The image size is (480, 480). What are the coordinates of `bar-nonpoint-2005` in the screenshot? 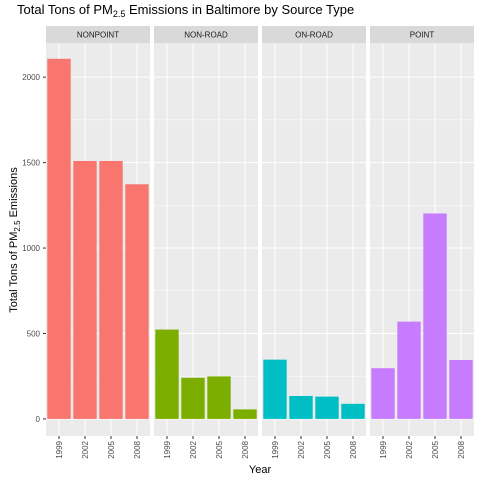 It's located at (111, 289).